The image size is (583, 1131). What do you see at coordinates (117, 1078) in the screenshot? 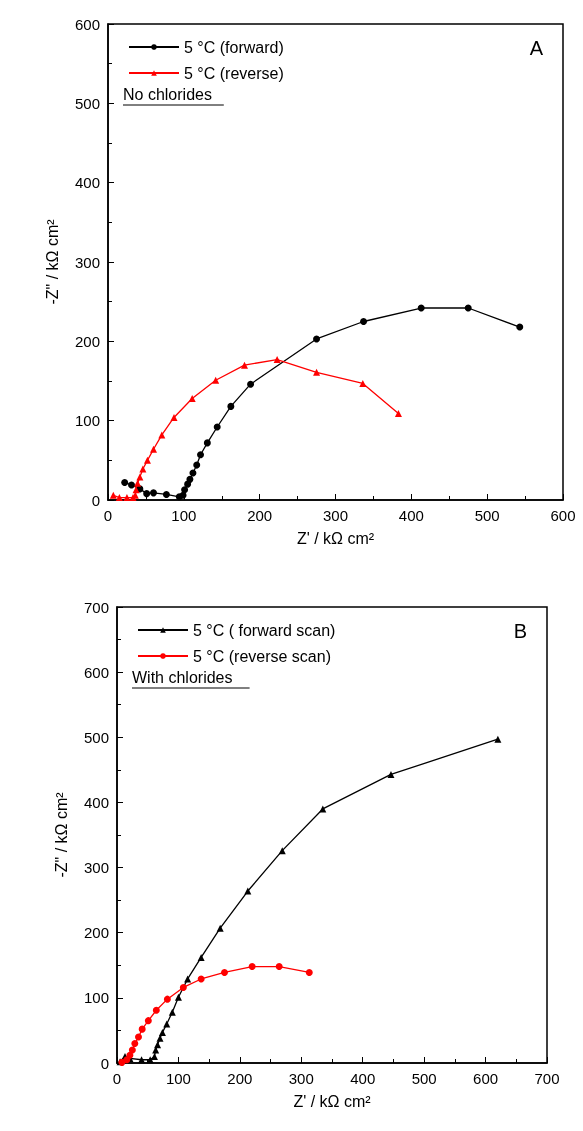
I see `x-tick-label: 0` at bounding box center [117, 1078].